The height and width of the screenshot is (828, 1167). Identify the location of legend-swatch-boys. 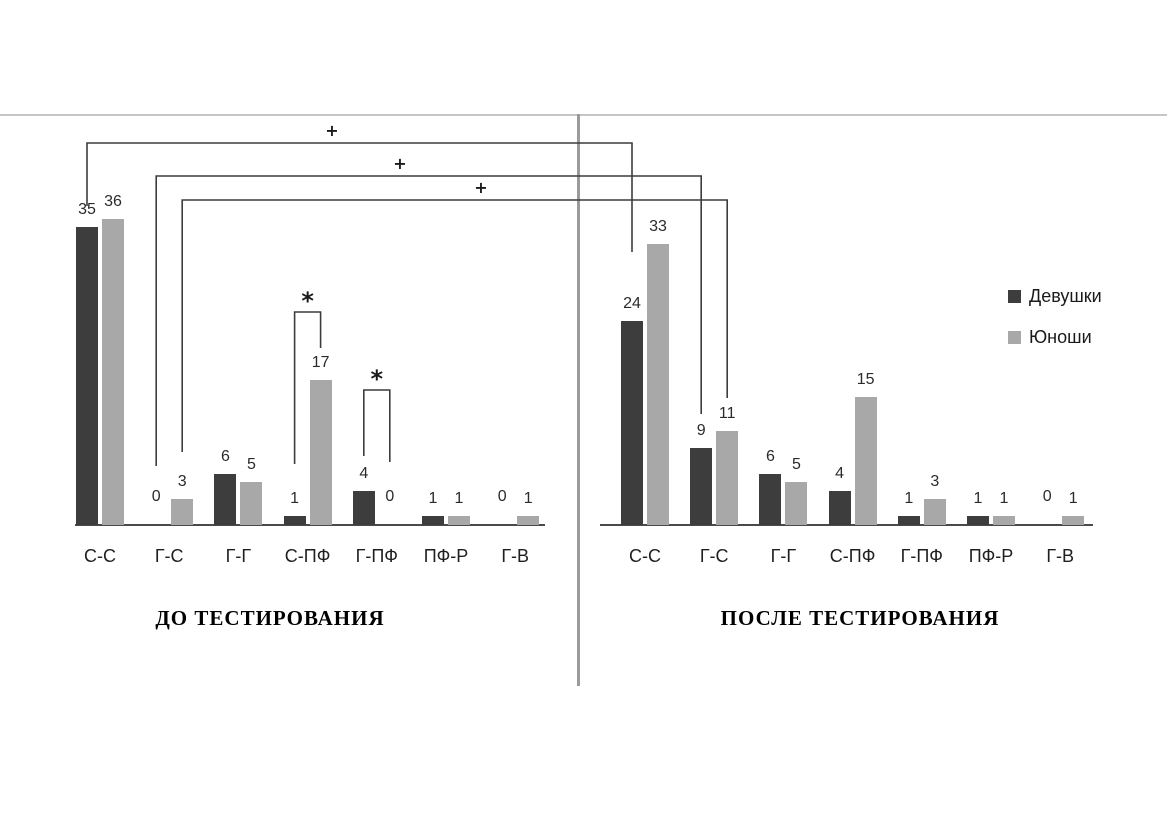
(1014, 337).